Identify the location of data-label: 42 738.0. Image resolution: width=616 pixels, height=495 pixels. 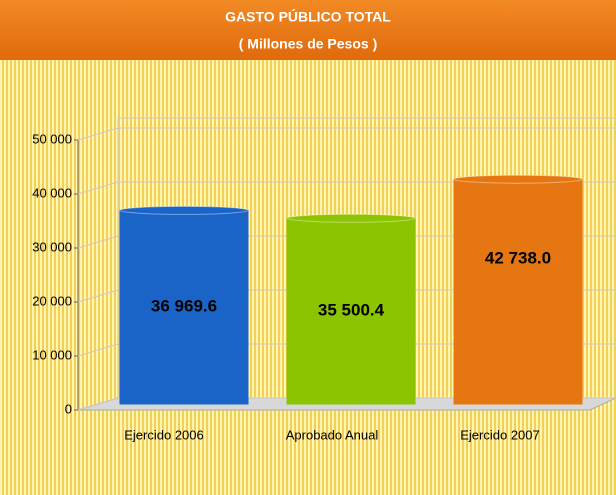
(518, 258).